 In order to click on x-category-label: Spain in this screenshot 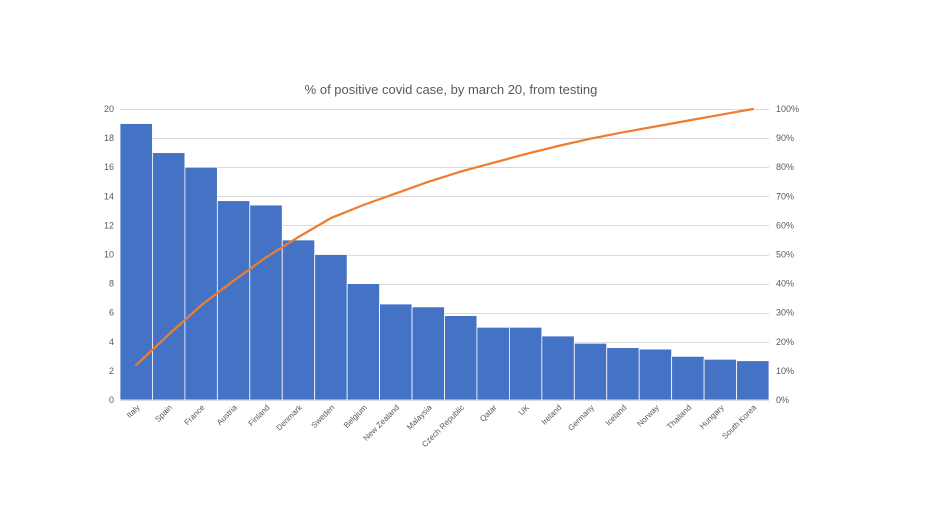, I will do `click(163, 413)`.